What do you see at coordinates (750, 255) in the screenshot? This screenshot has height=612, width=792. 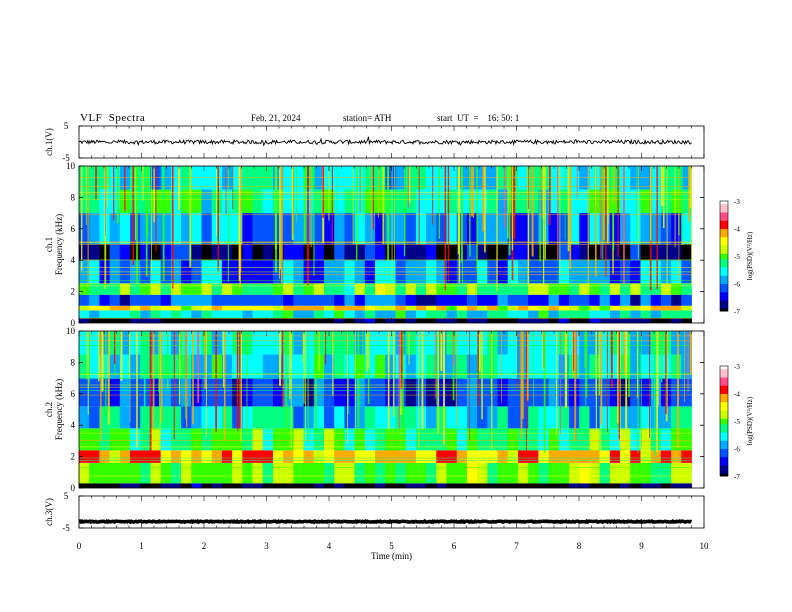 I see `colorbar-label: log(PSD)(V²/Hz)` at bounding box center [750, 255].